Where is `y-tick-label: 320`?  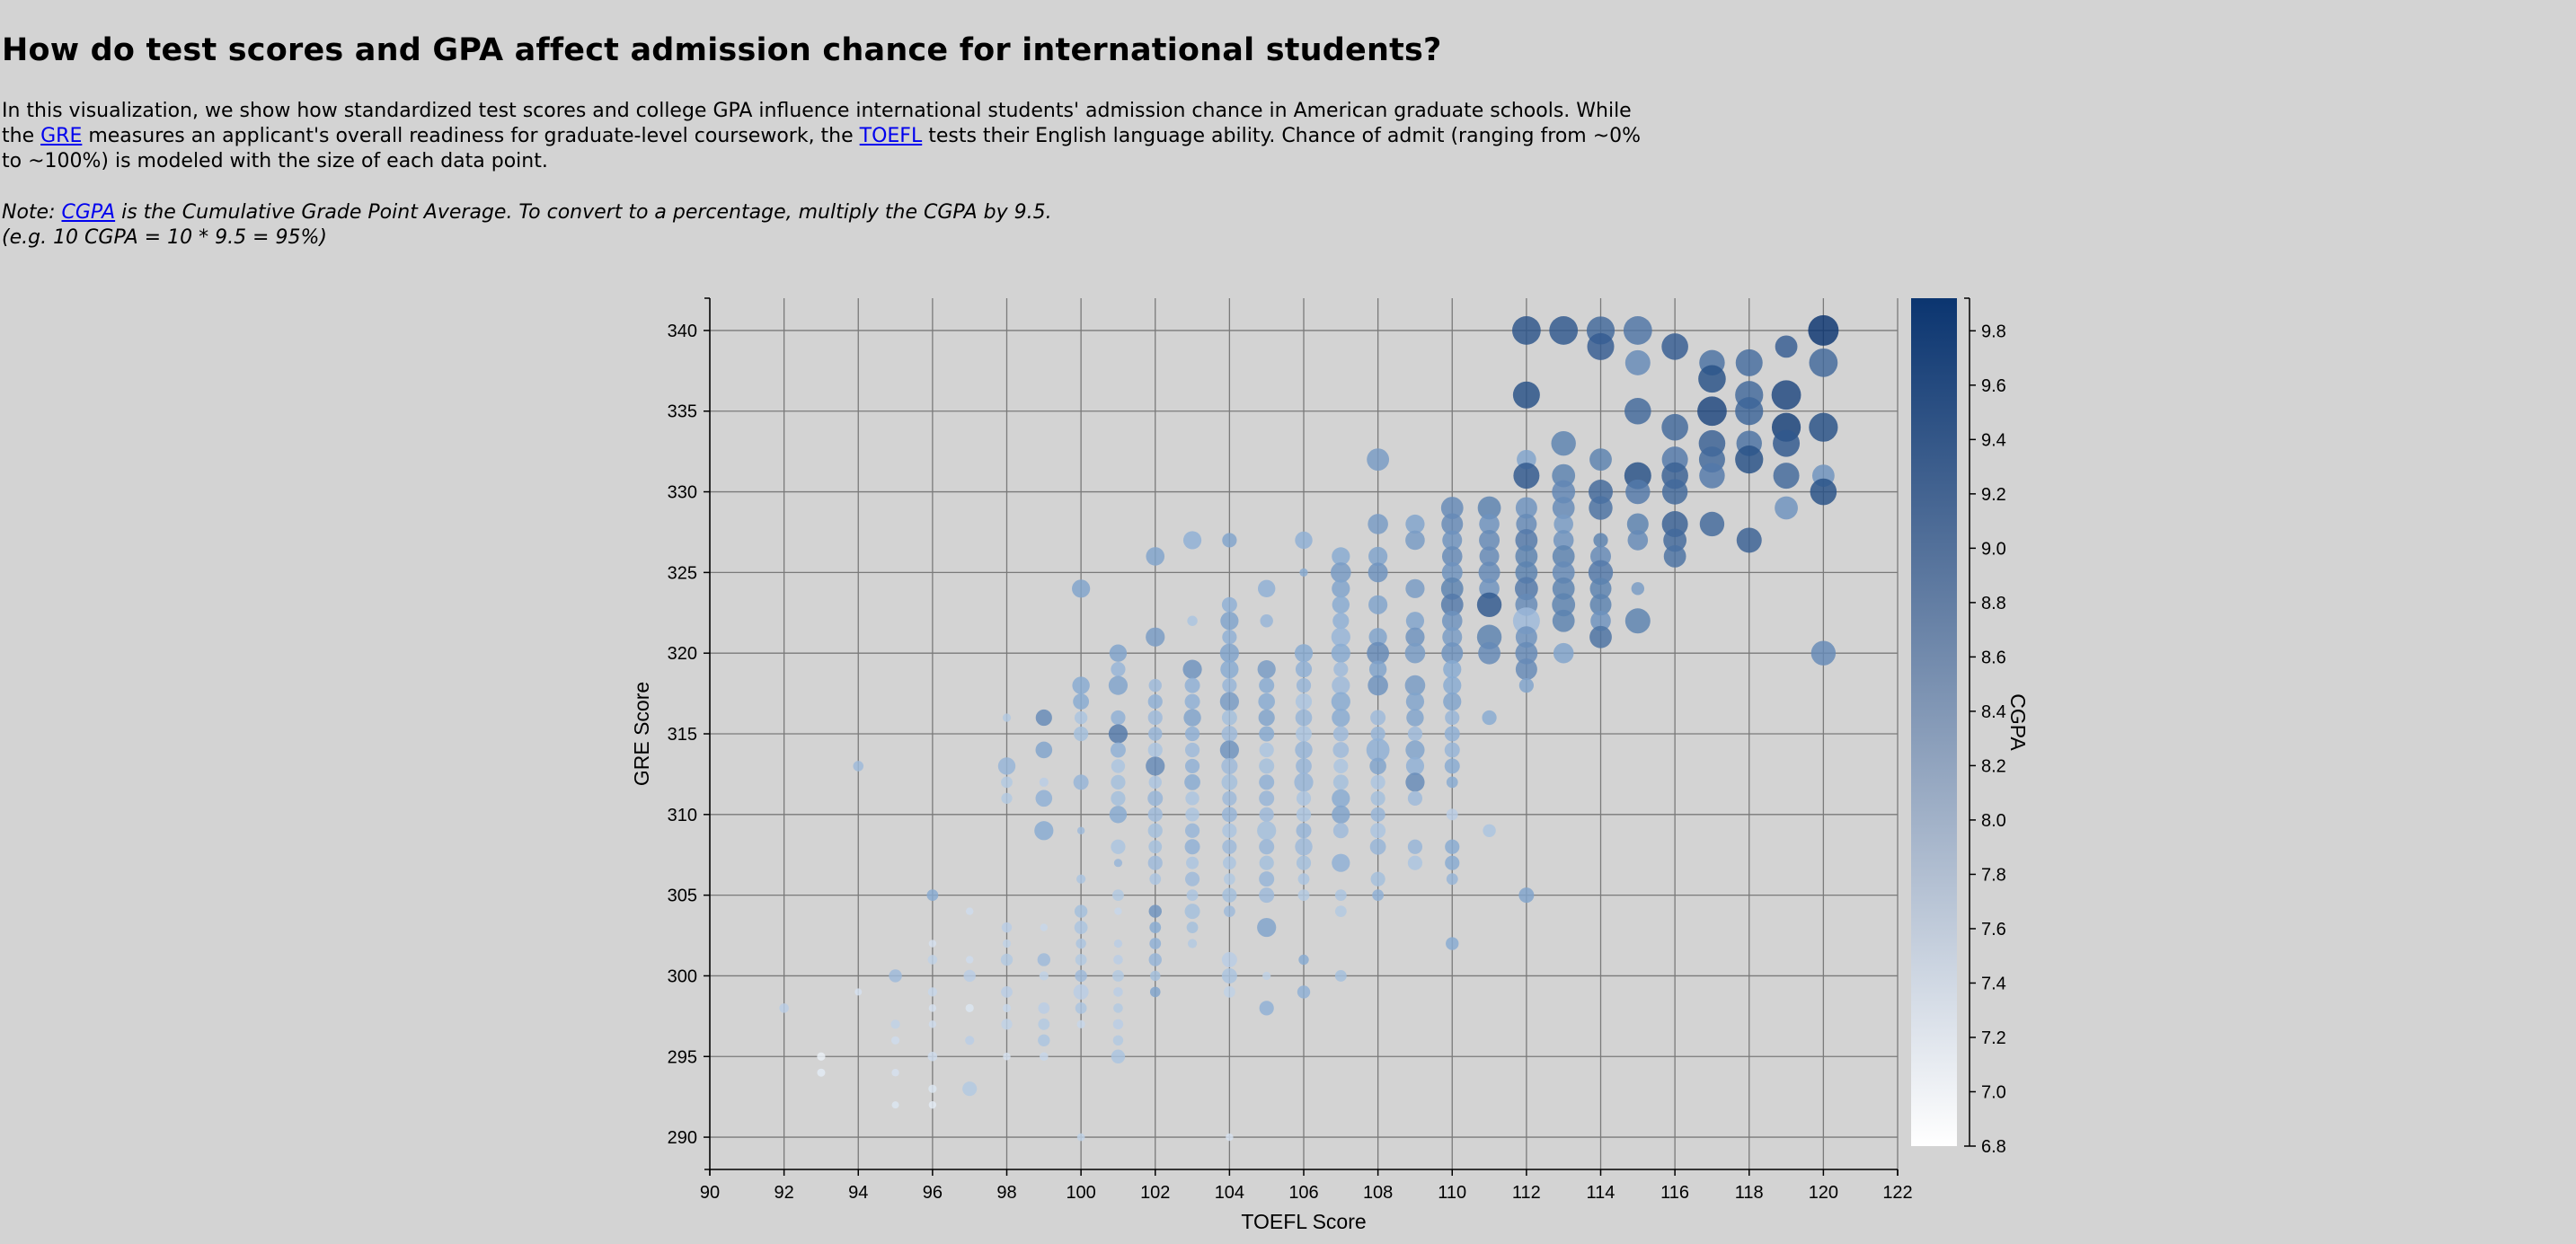
y-tick-label: 320 is located at coordinates (682, 654).